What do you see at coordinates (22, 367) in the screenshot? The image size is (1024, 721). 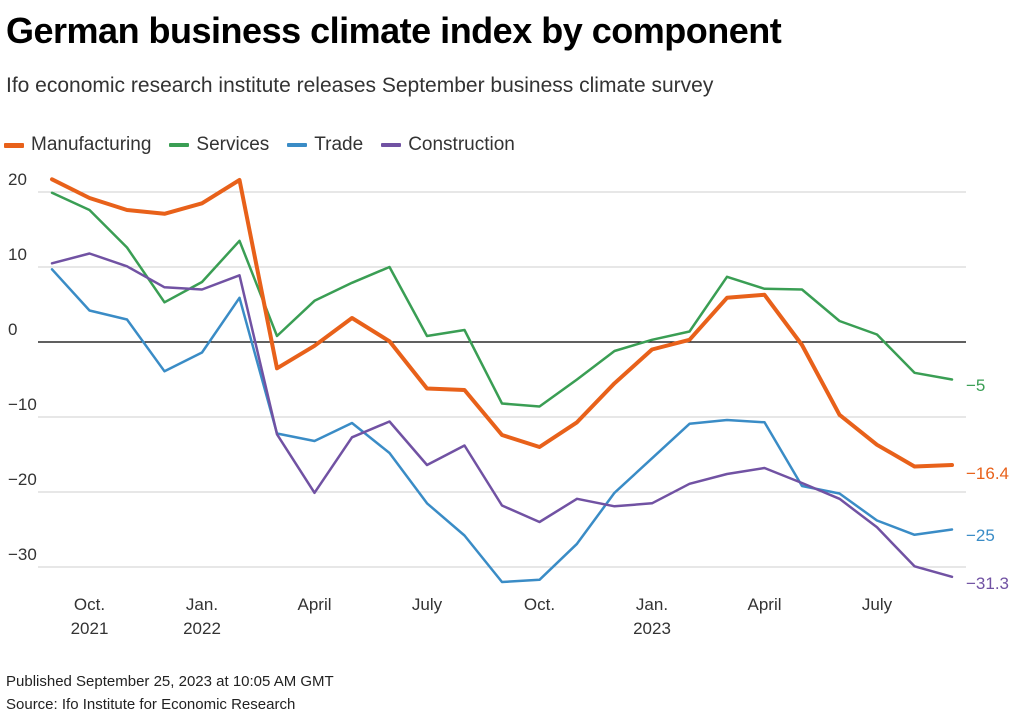 I see `y-axis-tick-labels: 20 10 0 −10 −20 −30` at bounding box center [22, 367].